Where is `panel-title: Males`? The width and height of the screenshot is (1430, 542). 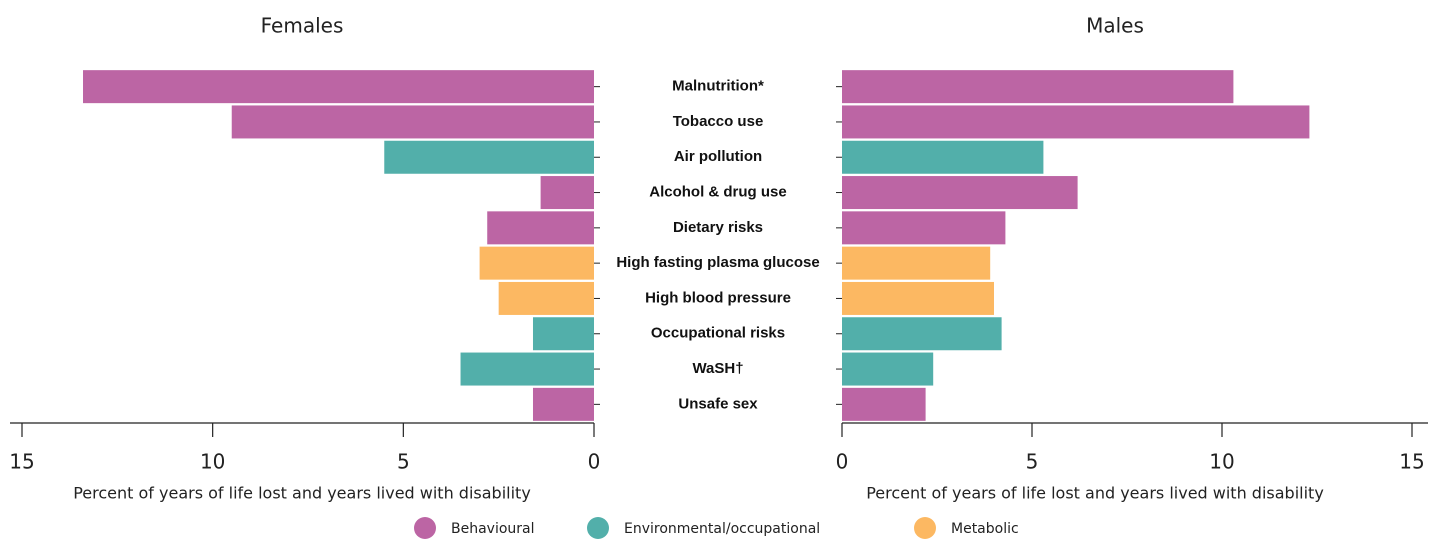
panel-title: Males is located at coordinates (1115, 26).